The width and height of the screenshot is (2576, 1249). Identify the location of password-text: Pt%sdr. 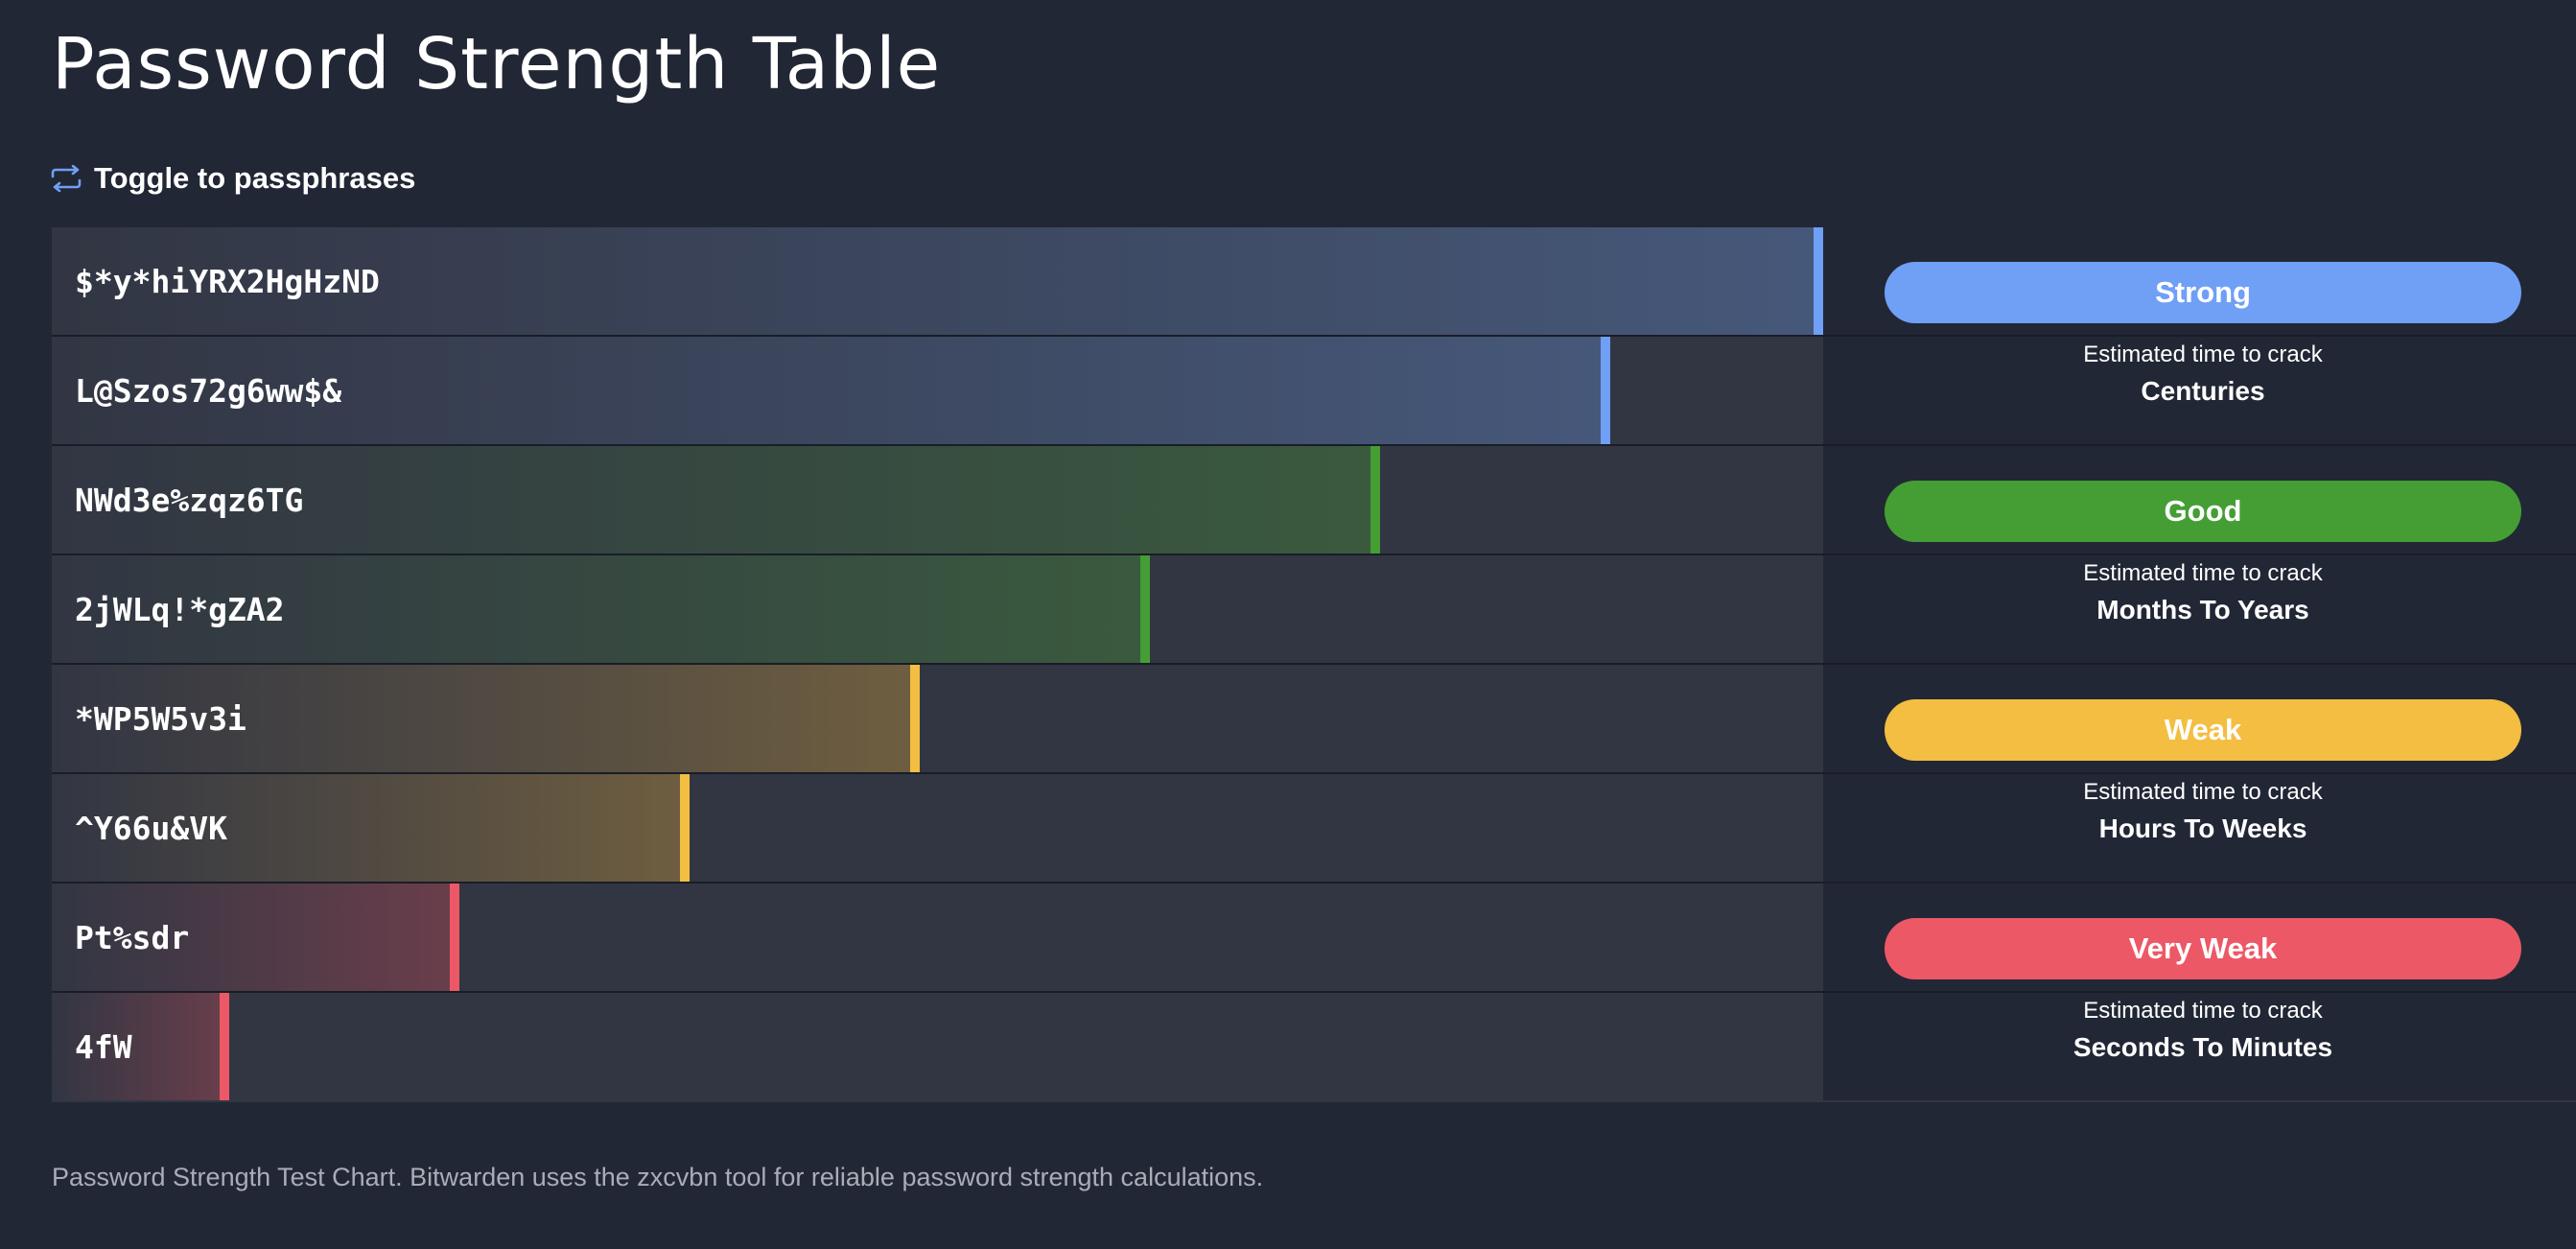
(132, 937).